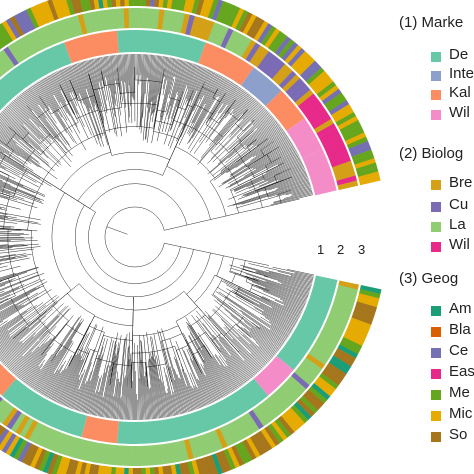 Image resolution: width=474 pixels, height=474 pixels. I want to click on legend-title-biological-status: (2) Biolog, so click(431, 153).